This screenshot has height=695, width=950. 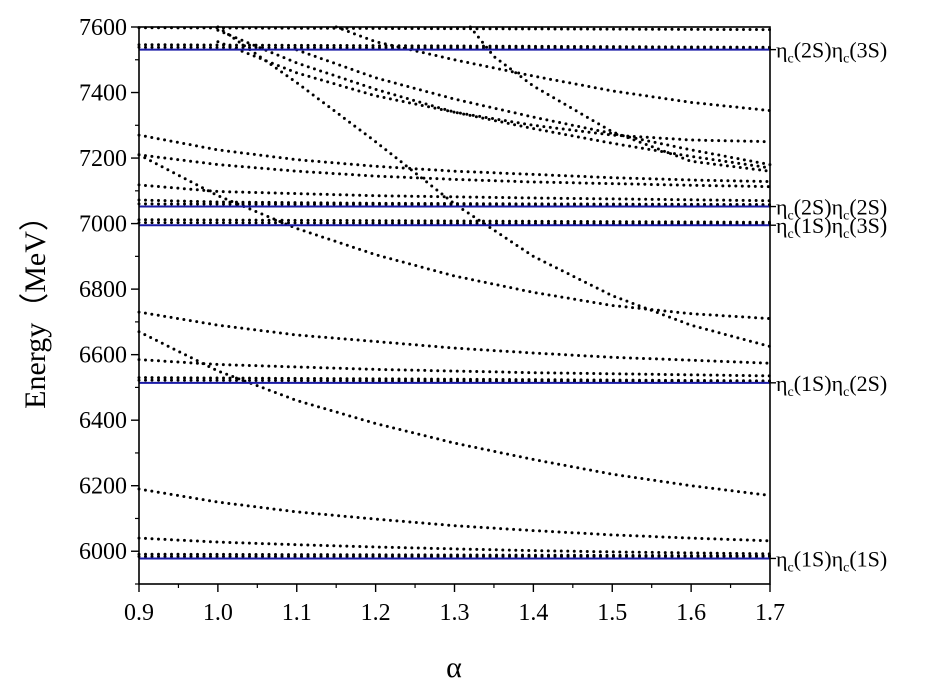 I want to click on y-tick-label-2: 6400, so click(x=103, y=421).